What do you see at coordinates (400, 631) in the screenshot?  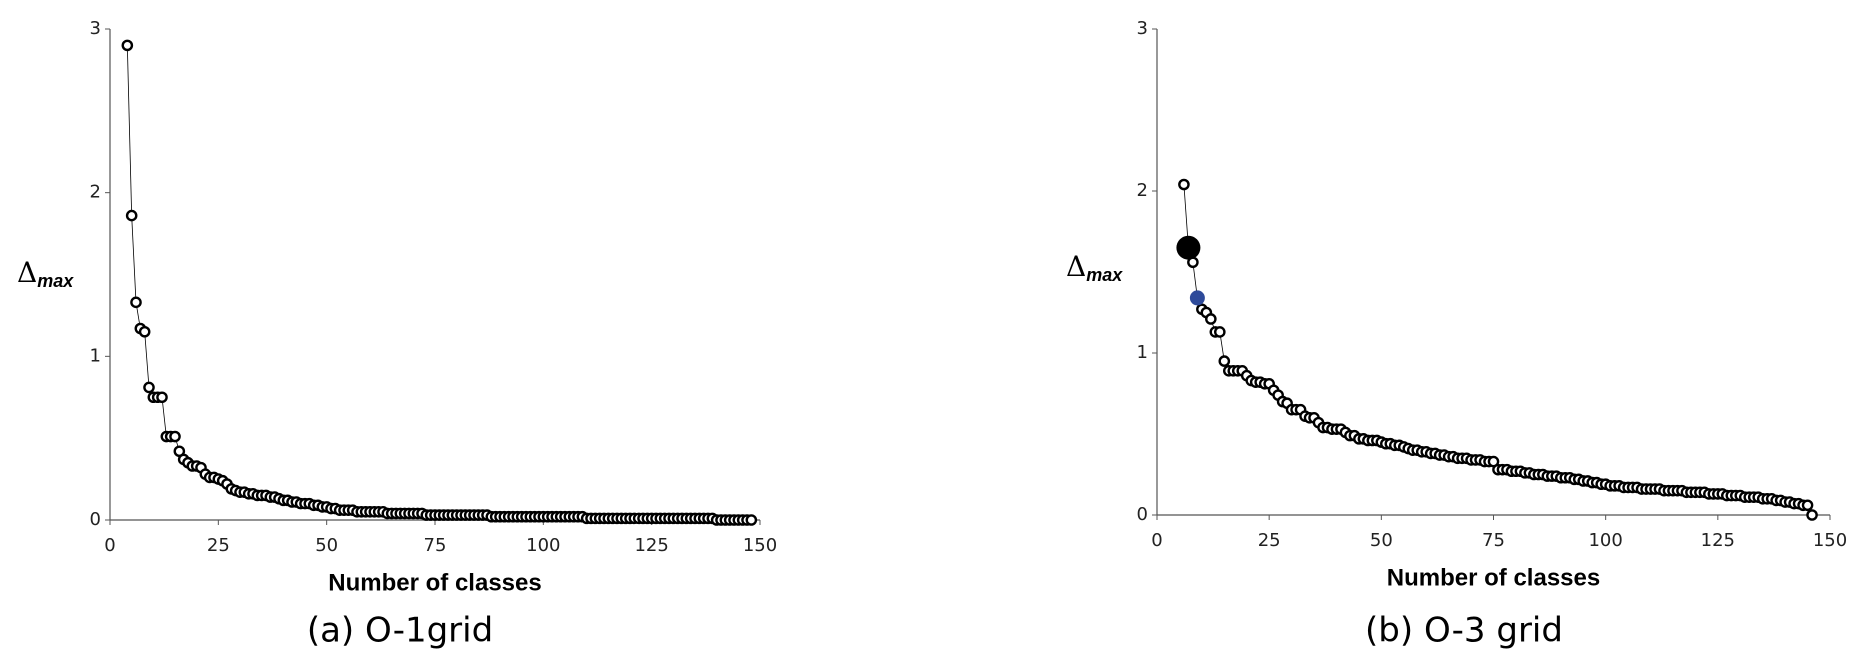 I see `caption: (a) O-1grid` at bounding box center [400, 631].